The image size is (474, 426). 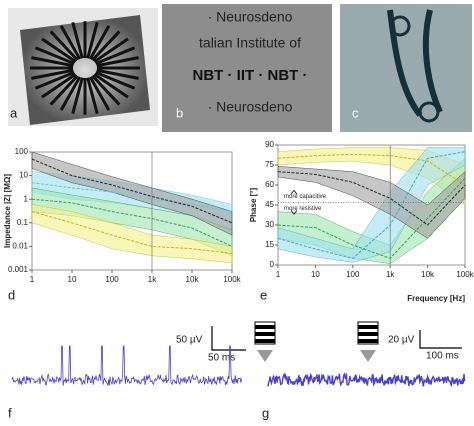 I want to click on y-tick-label: 0.1, so click(x=23, y=222).